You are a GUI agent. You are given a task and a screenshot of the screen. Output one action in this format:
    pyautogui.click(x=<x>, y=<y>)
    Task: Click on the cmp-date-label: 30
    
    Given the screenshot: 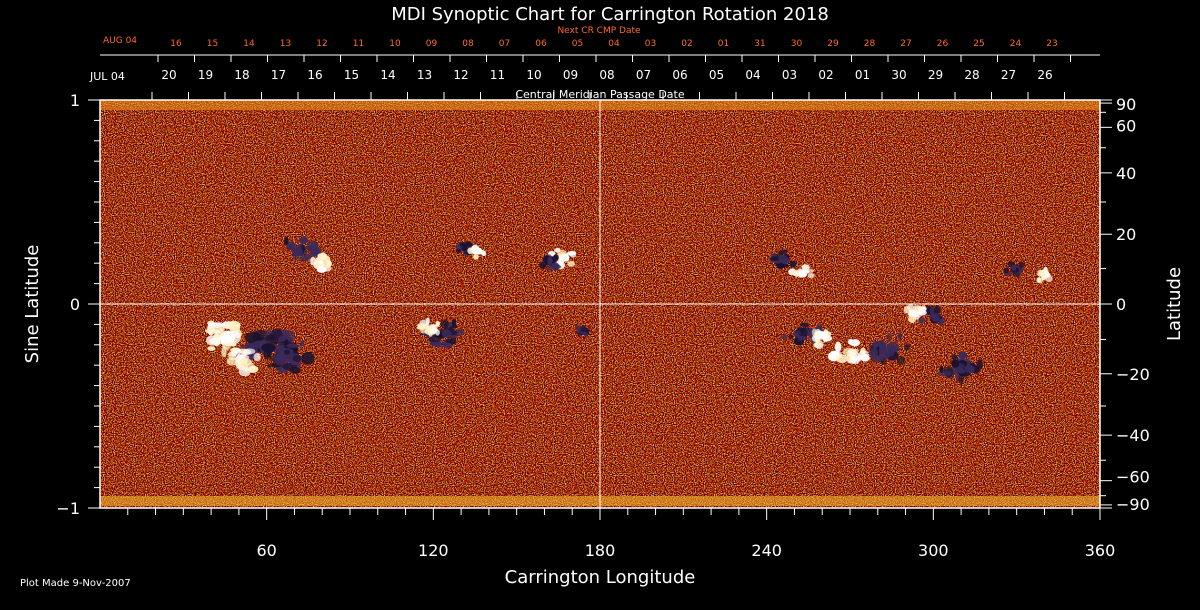 What is the action you would take?
    pyautogui.click(x=898, y=75)
    